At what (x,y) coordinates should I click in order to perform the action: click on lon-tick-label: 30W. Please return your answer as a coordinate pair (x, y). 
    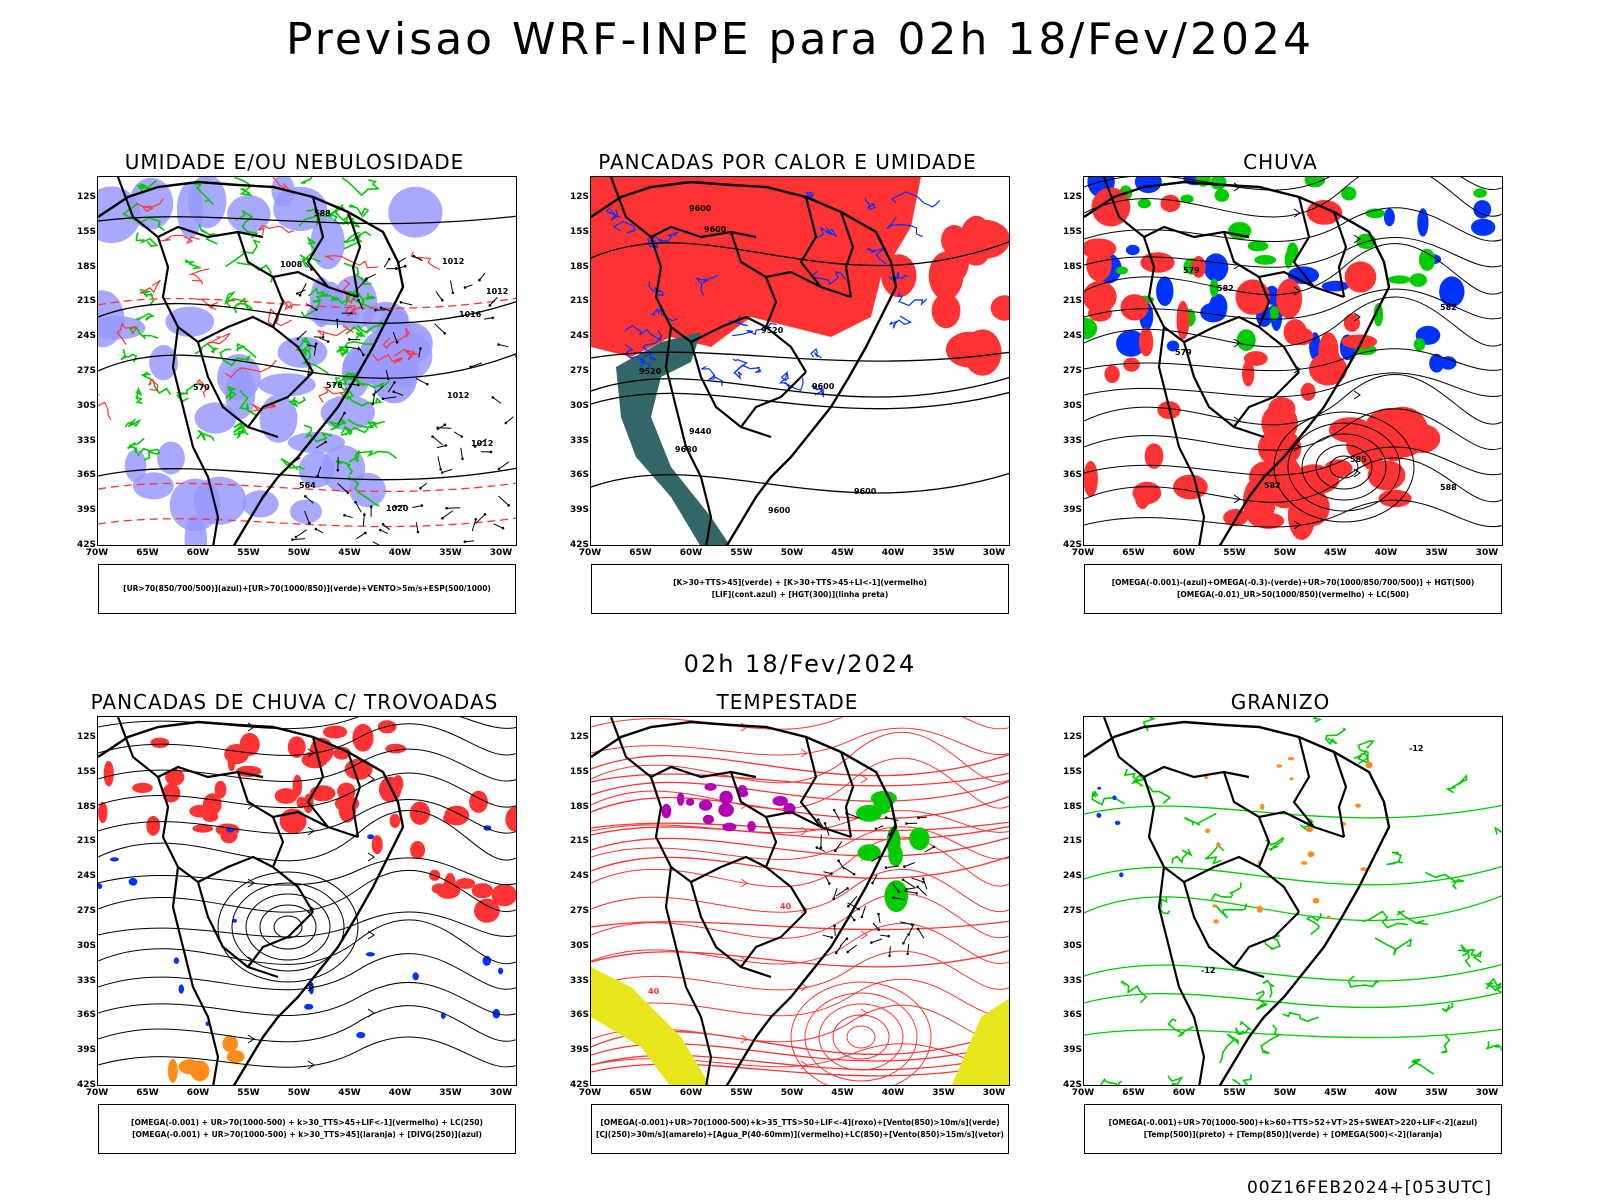
    Looking at the image, I should click on (501, 553).